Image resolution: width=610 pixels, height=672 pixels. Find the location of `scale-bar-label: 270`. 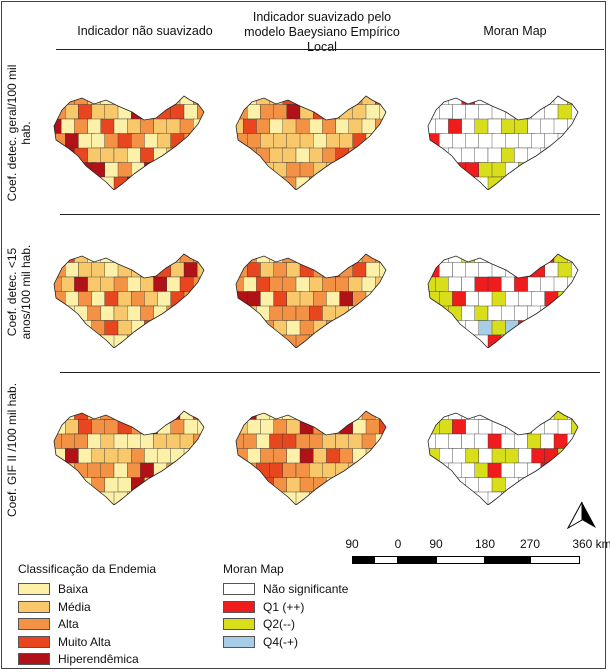

scale-bar-label: 270 is located at coordinates (530, 544).